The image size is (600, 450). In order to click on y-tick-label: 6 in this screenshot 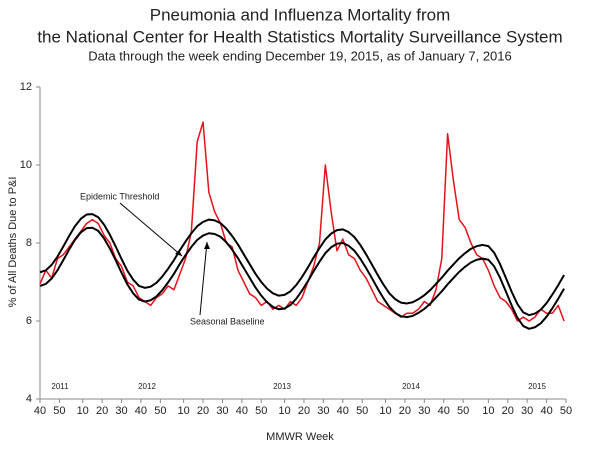, I will do `click(29, 321)`.